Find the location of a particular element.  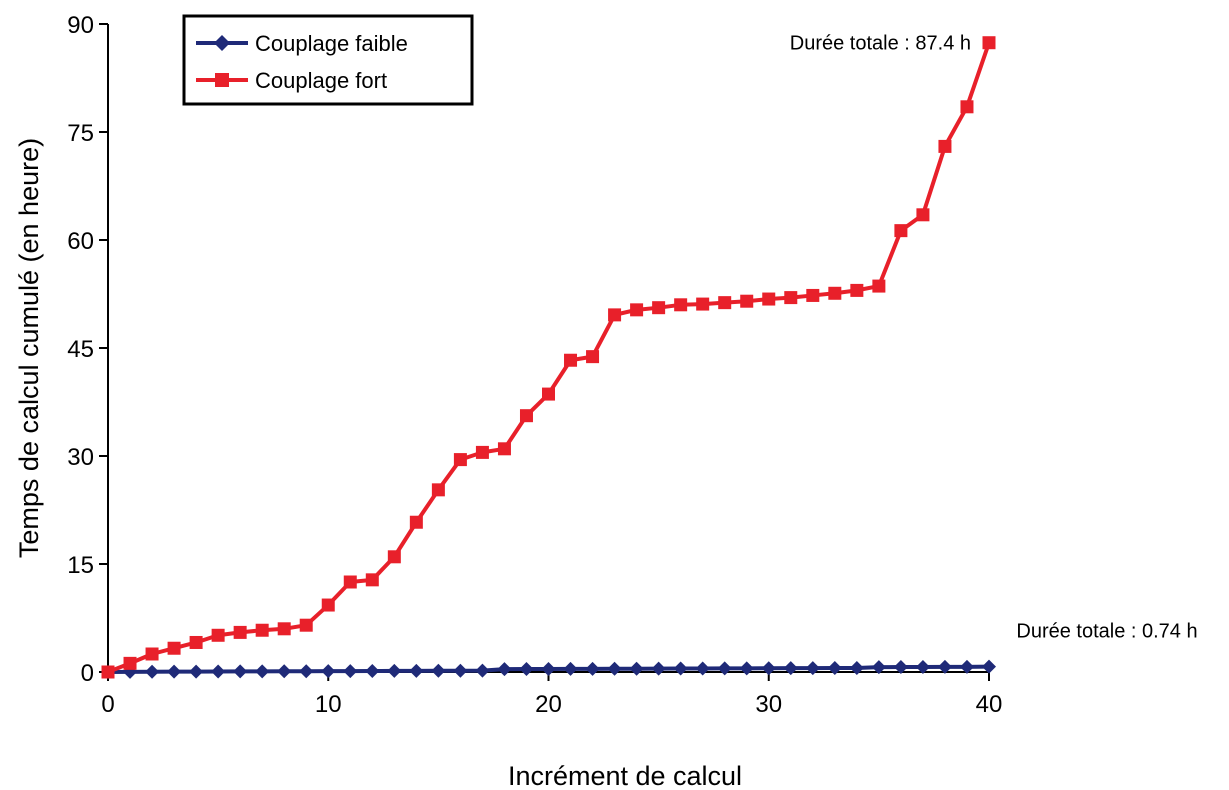

x-tick-label: 10 is located at coordinates (328, 704).